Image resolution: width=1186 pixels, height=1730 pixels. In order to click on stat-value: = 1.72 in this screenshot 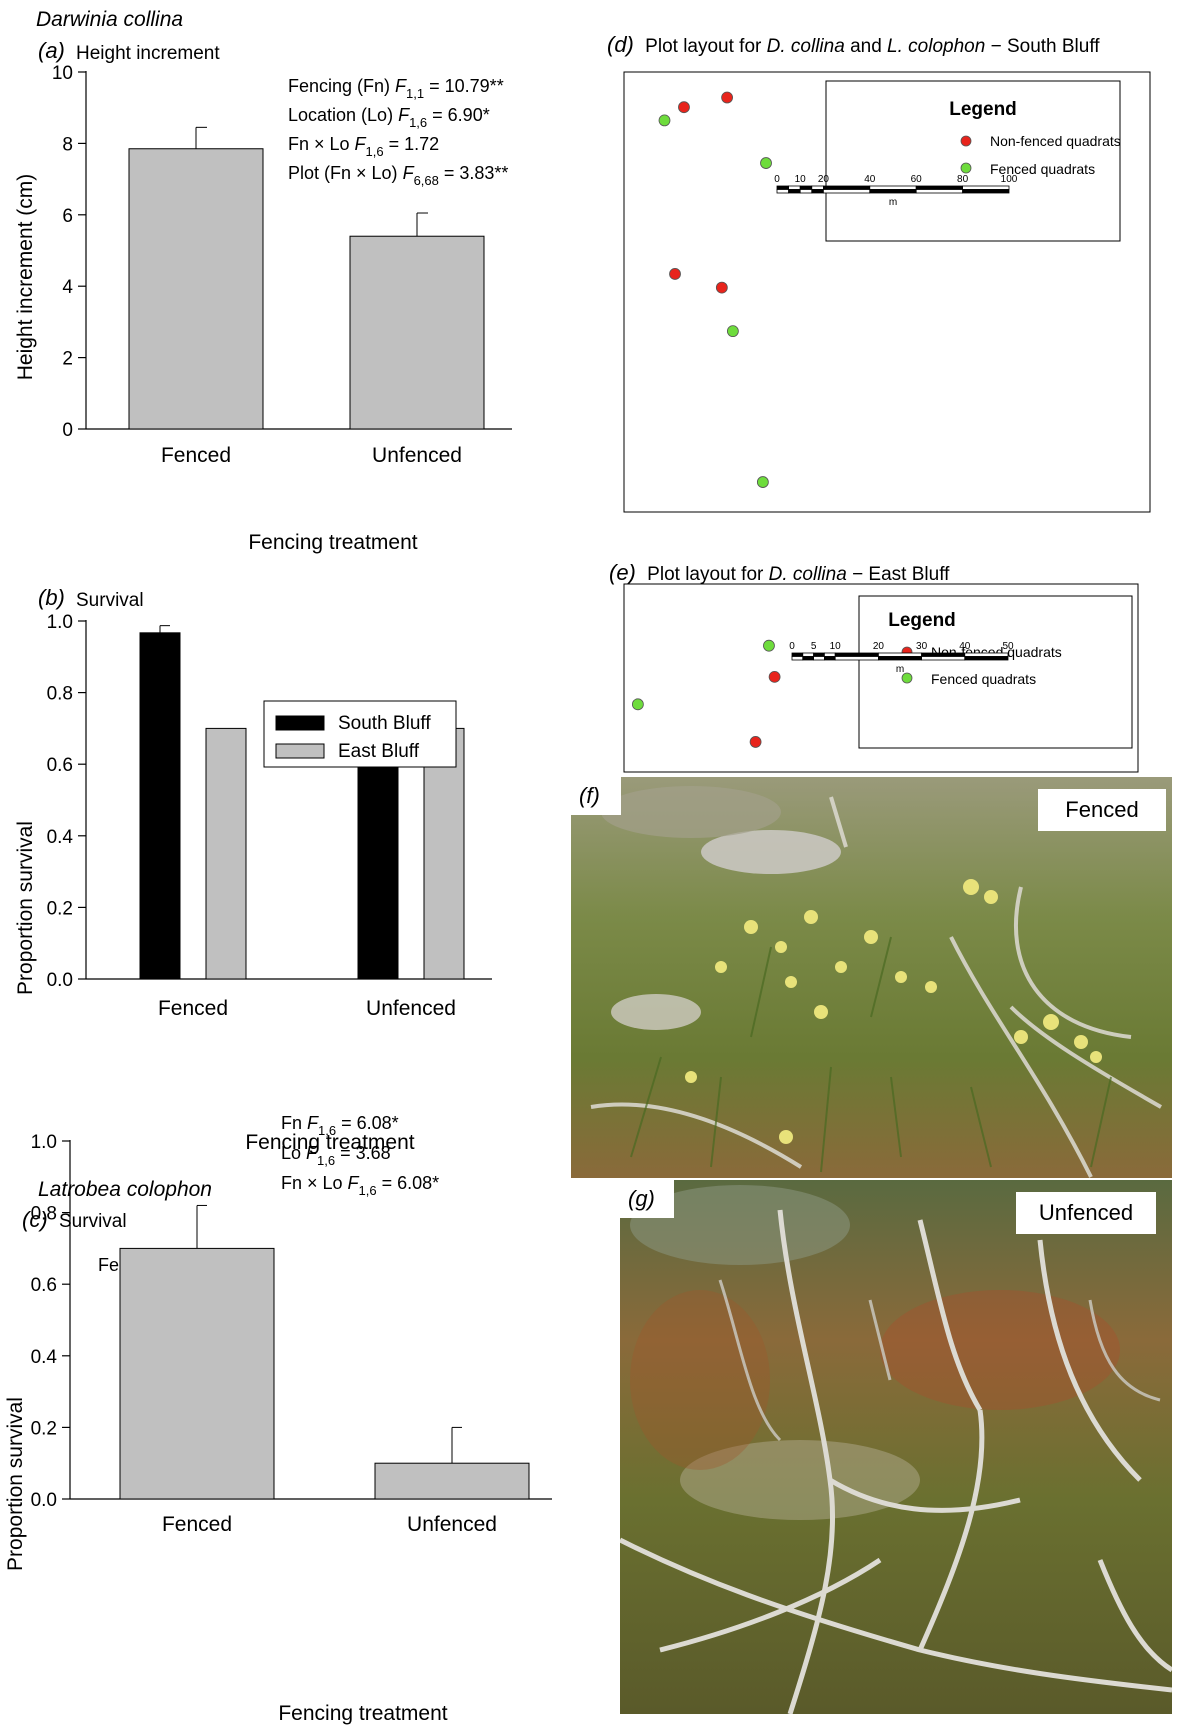, I will do `click(412, 144)`.